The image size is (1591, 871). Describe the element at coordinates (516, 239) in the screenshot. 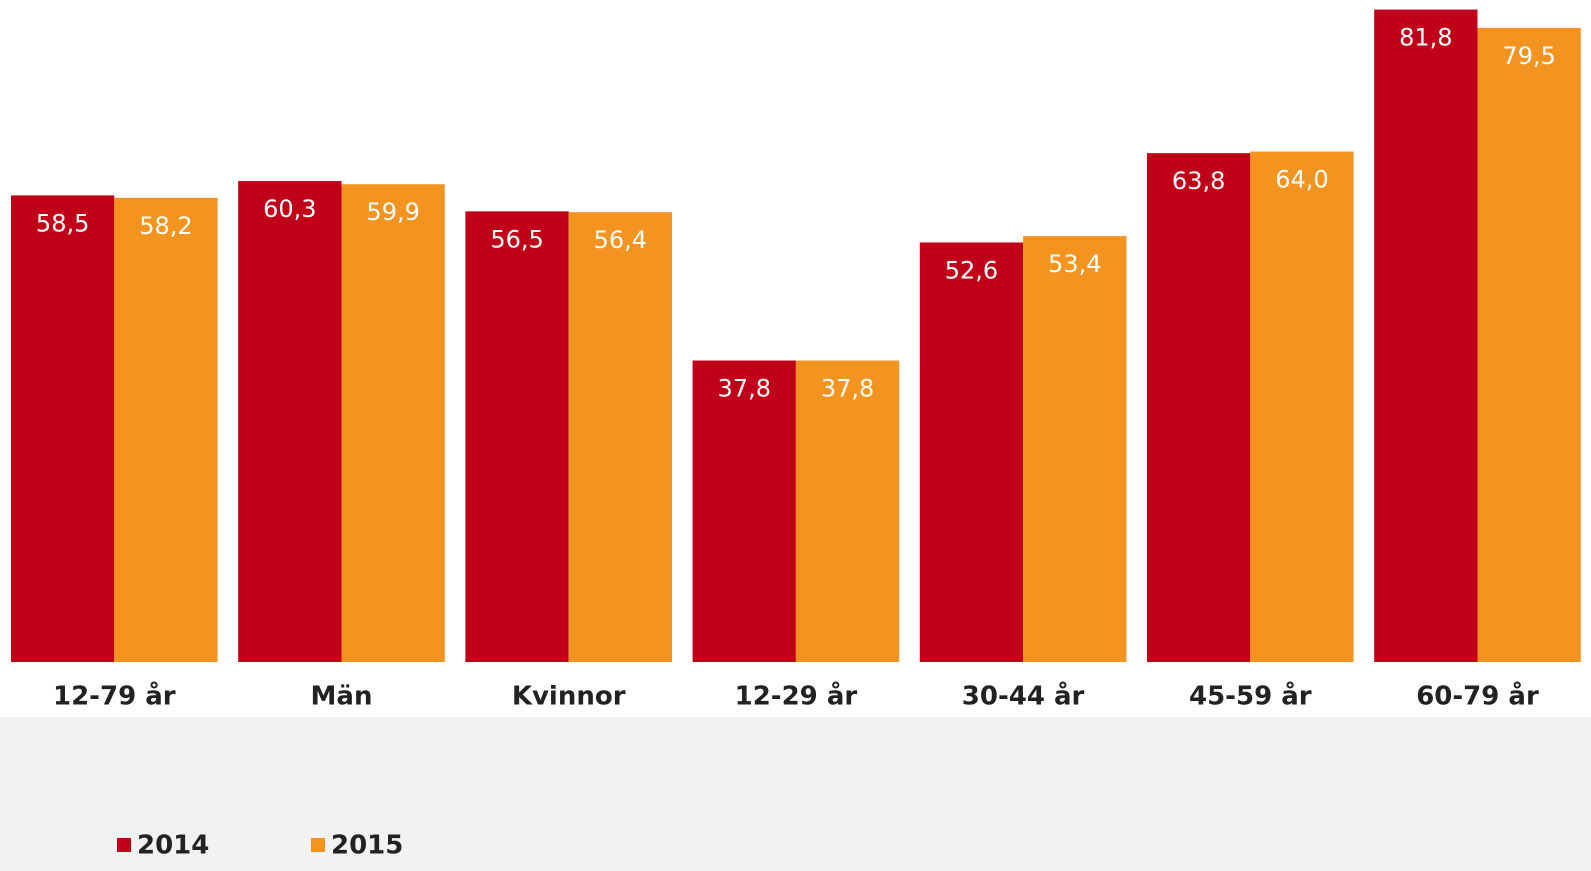

I see `value-label: 56,5` at that location.